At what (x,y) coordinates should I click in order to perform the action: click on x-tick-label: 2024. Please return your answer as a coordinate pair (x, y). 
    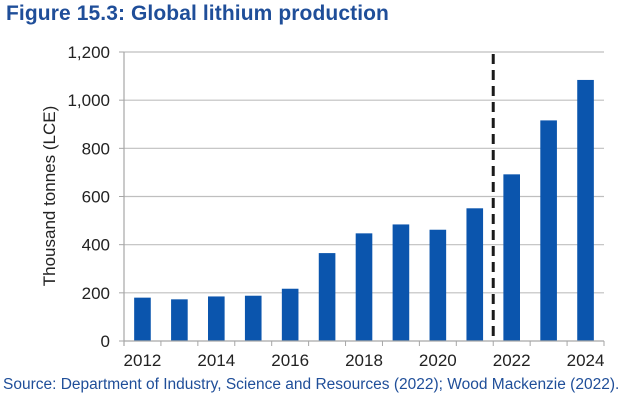
    Looking at the image, I should click on (586, 360).